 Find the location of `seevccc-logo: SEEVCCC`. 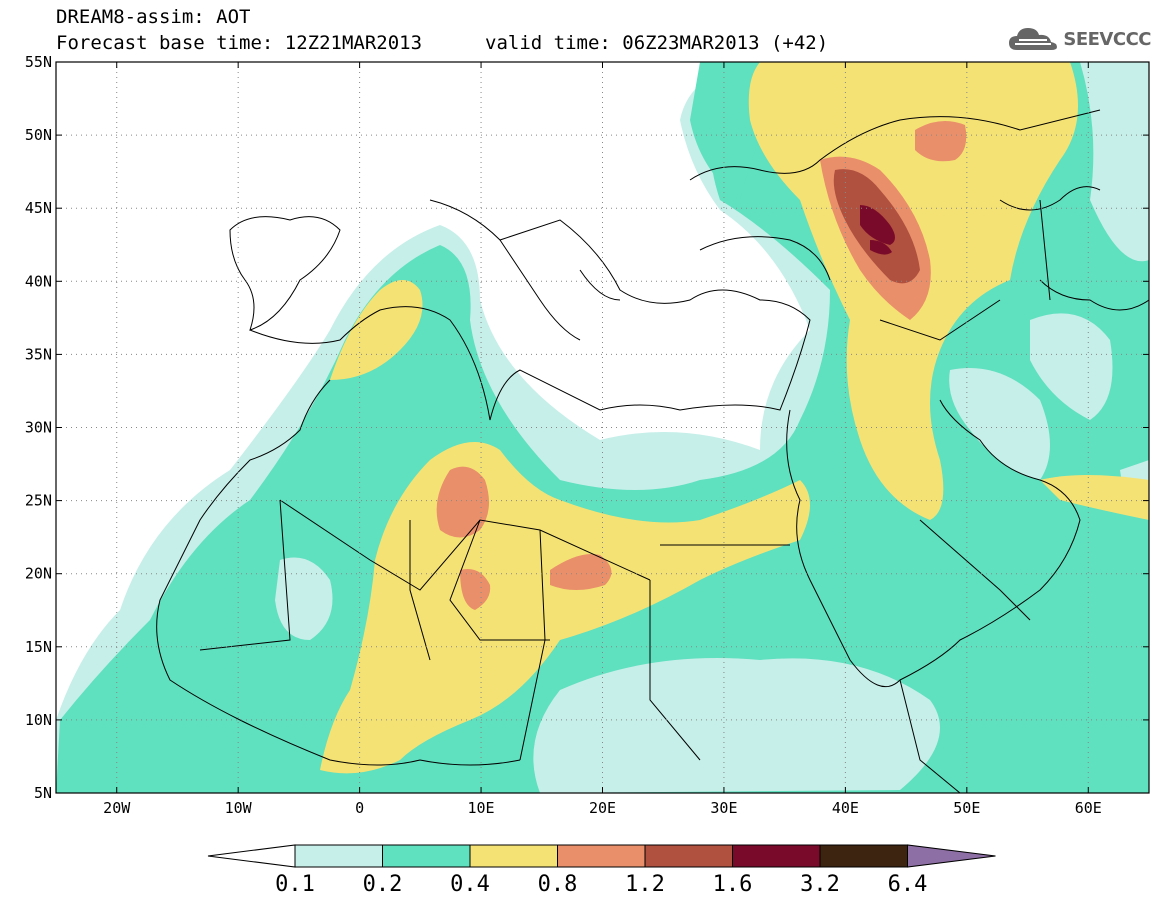

seevccc-logo: SEEVCCC is located at coordinates (1079, 39).